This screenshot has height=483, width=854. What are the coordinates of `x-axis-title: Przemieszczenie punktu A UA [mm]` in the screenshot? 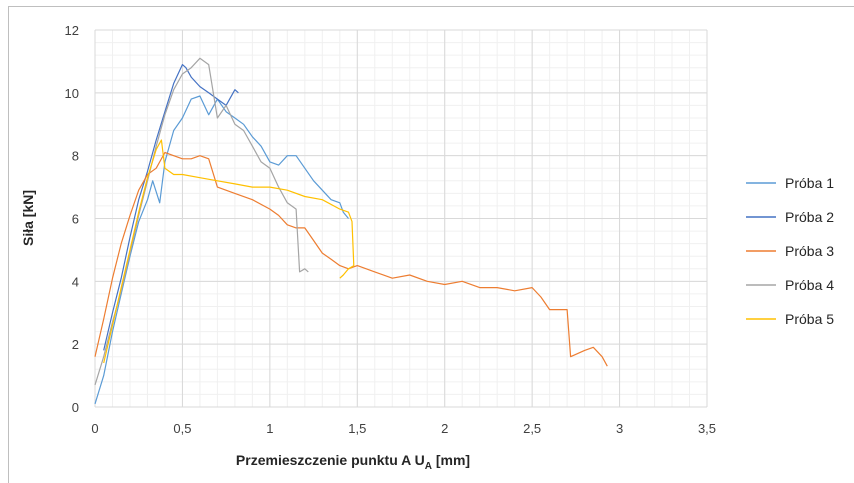 It's located at (353, 462).